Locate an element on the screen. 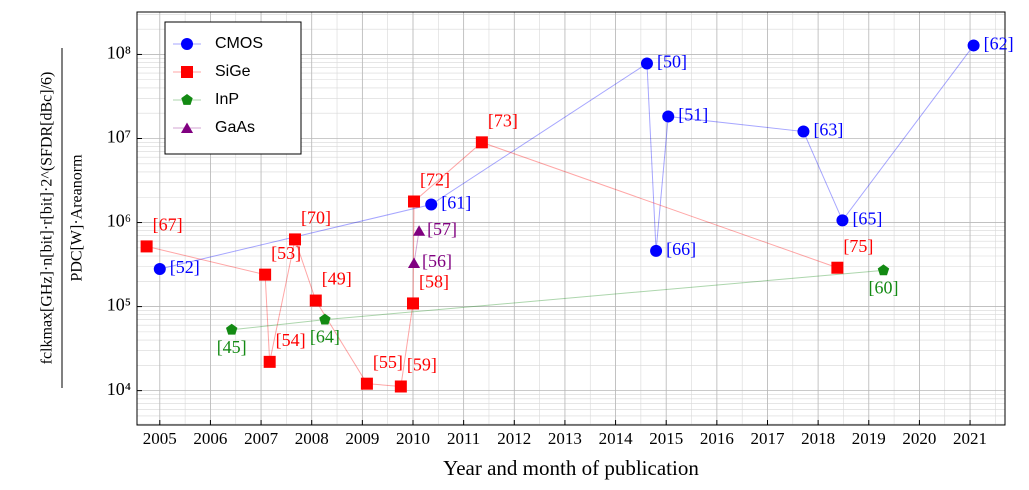 The image size is (1029, 490). point-label: [61] is located at coordinates (456, 203).